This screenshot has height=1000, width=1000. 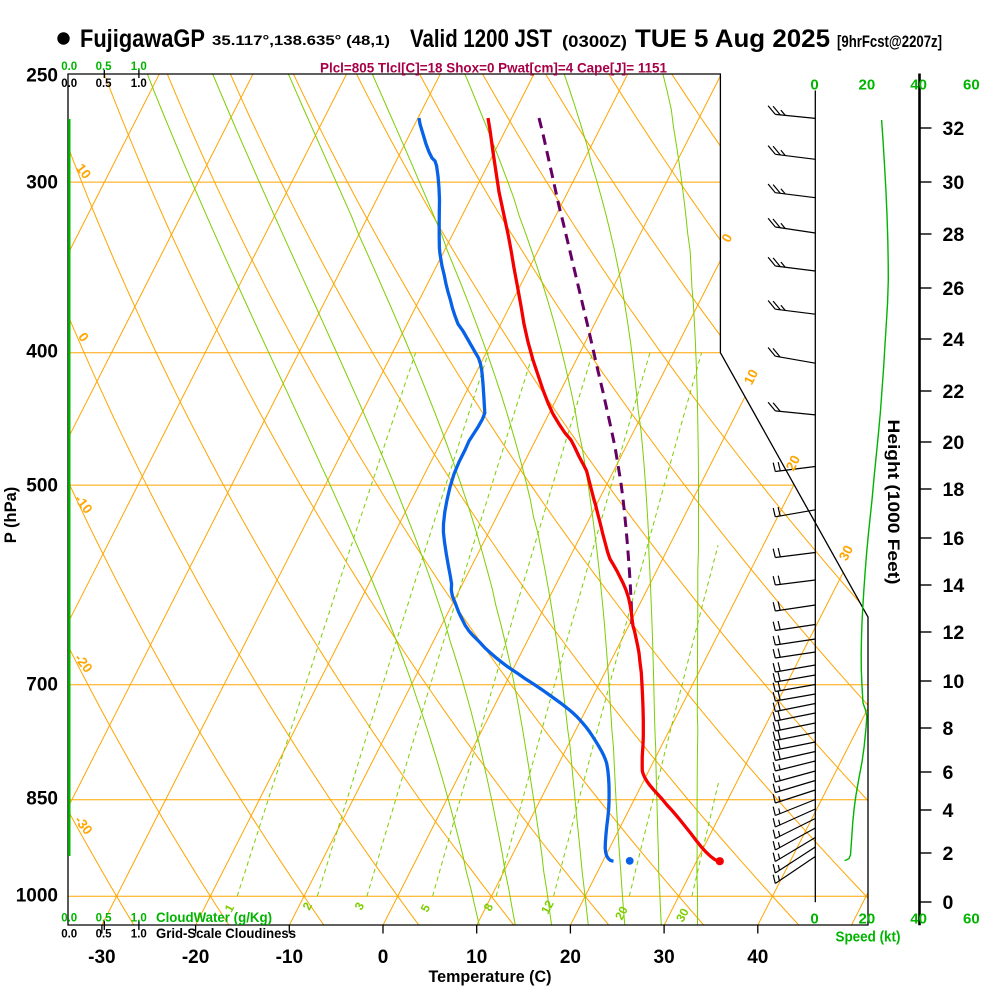 What do you see at coordinates (954, 392) in the screenshot?
I see `svg-text: 22` at bounding box center [954, 392].